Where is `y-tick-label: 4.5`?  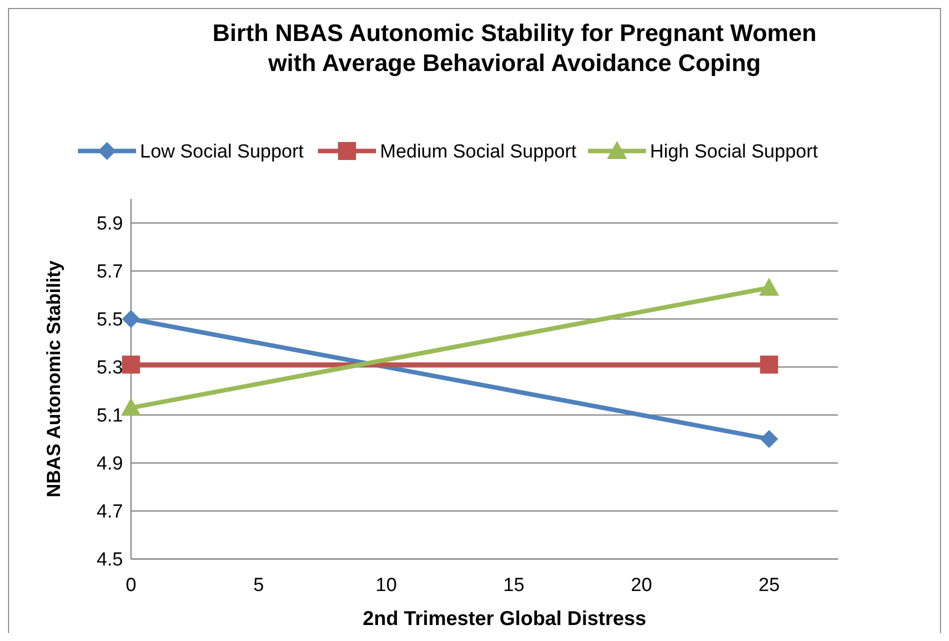
y-tick-label: 4.5 is located at coordinates (109, 560).